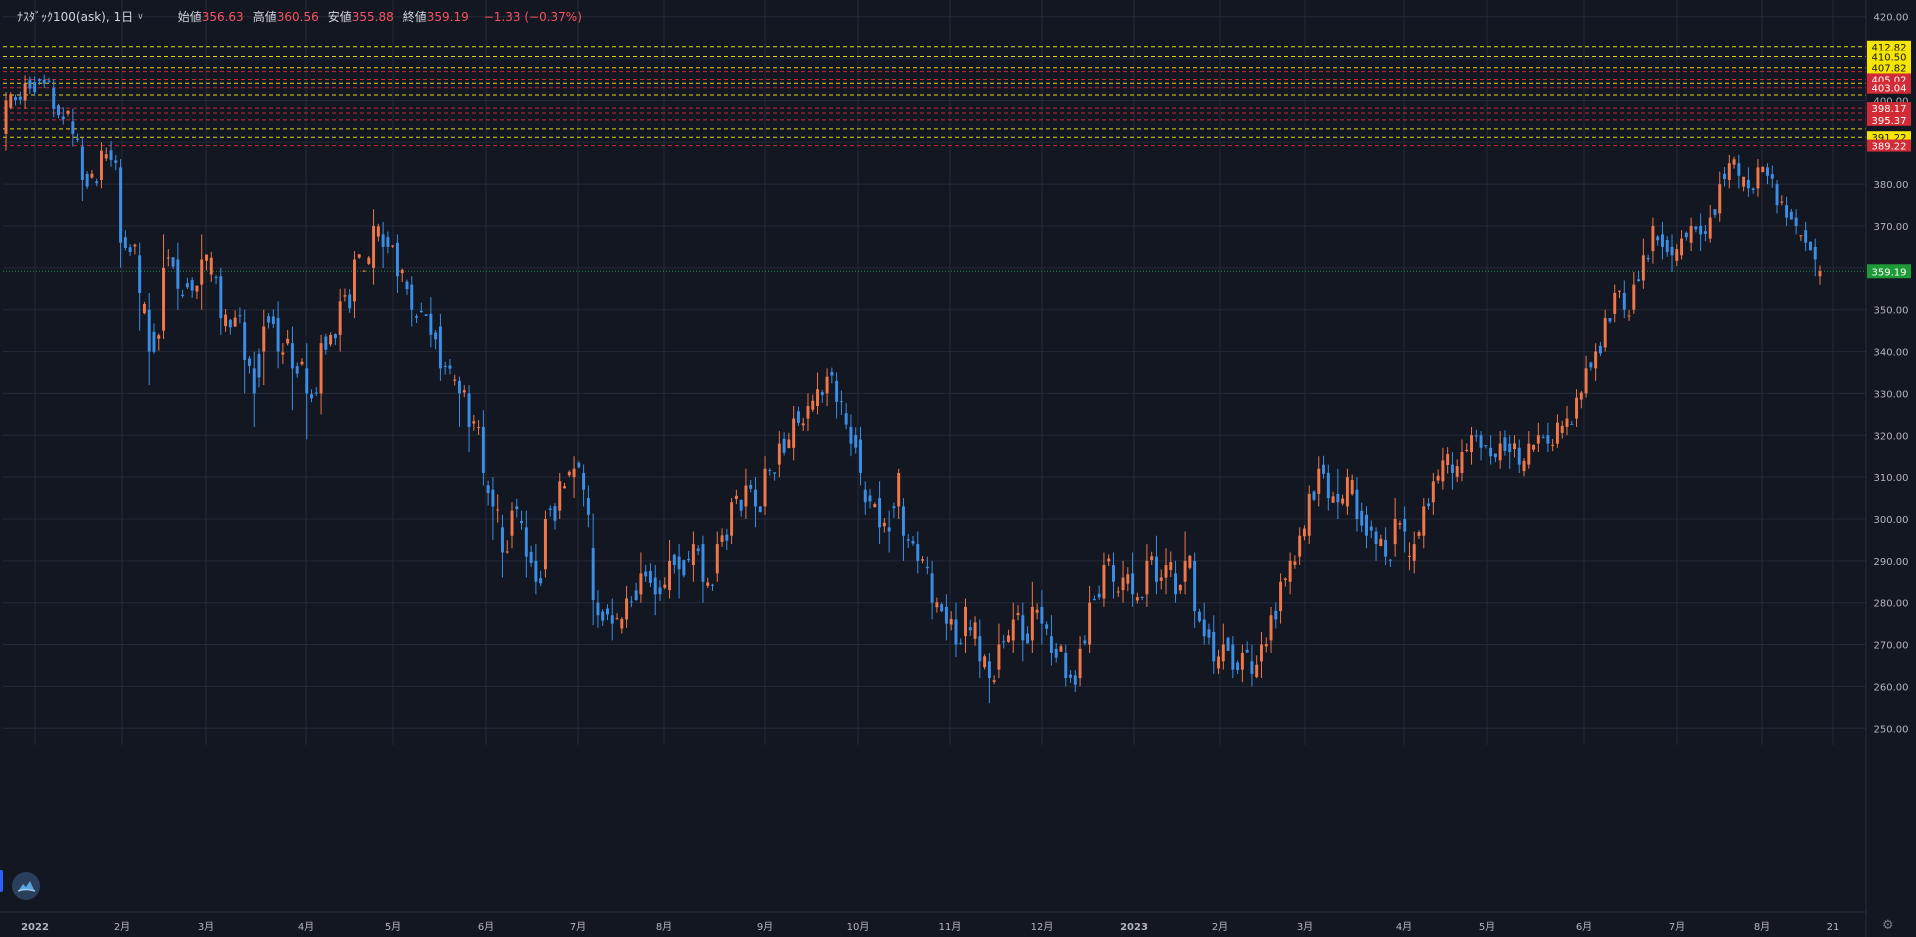 This screenshot has height=937, width=1916. Describe the element at coordinates (1833, 927) in the screenshot. I see `x-tick-label: 21` at that location.